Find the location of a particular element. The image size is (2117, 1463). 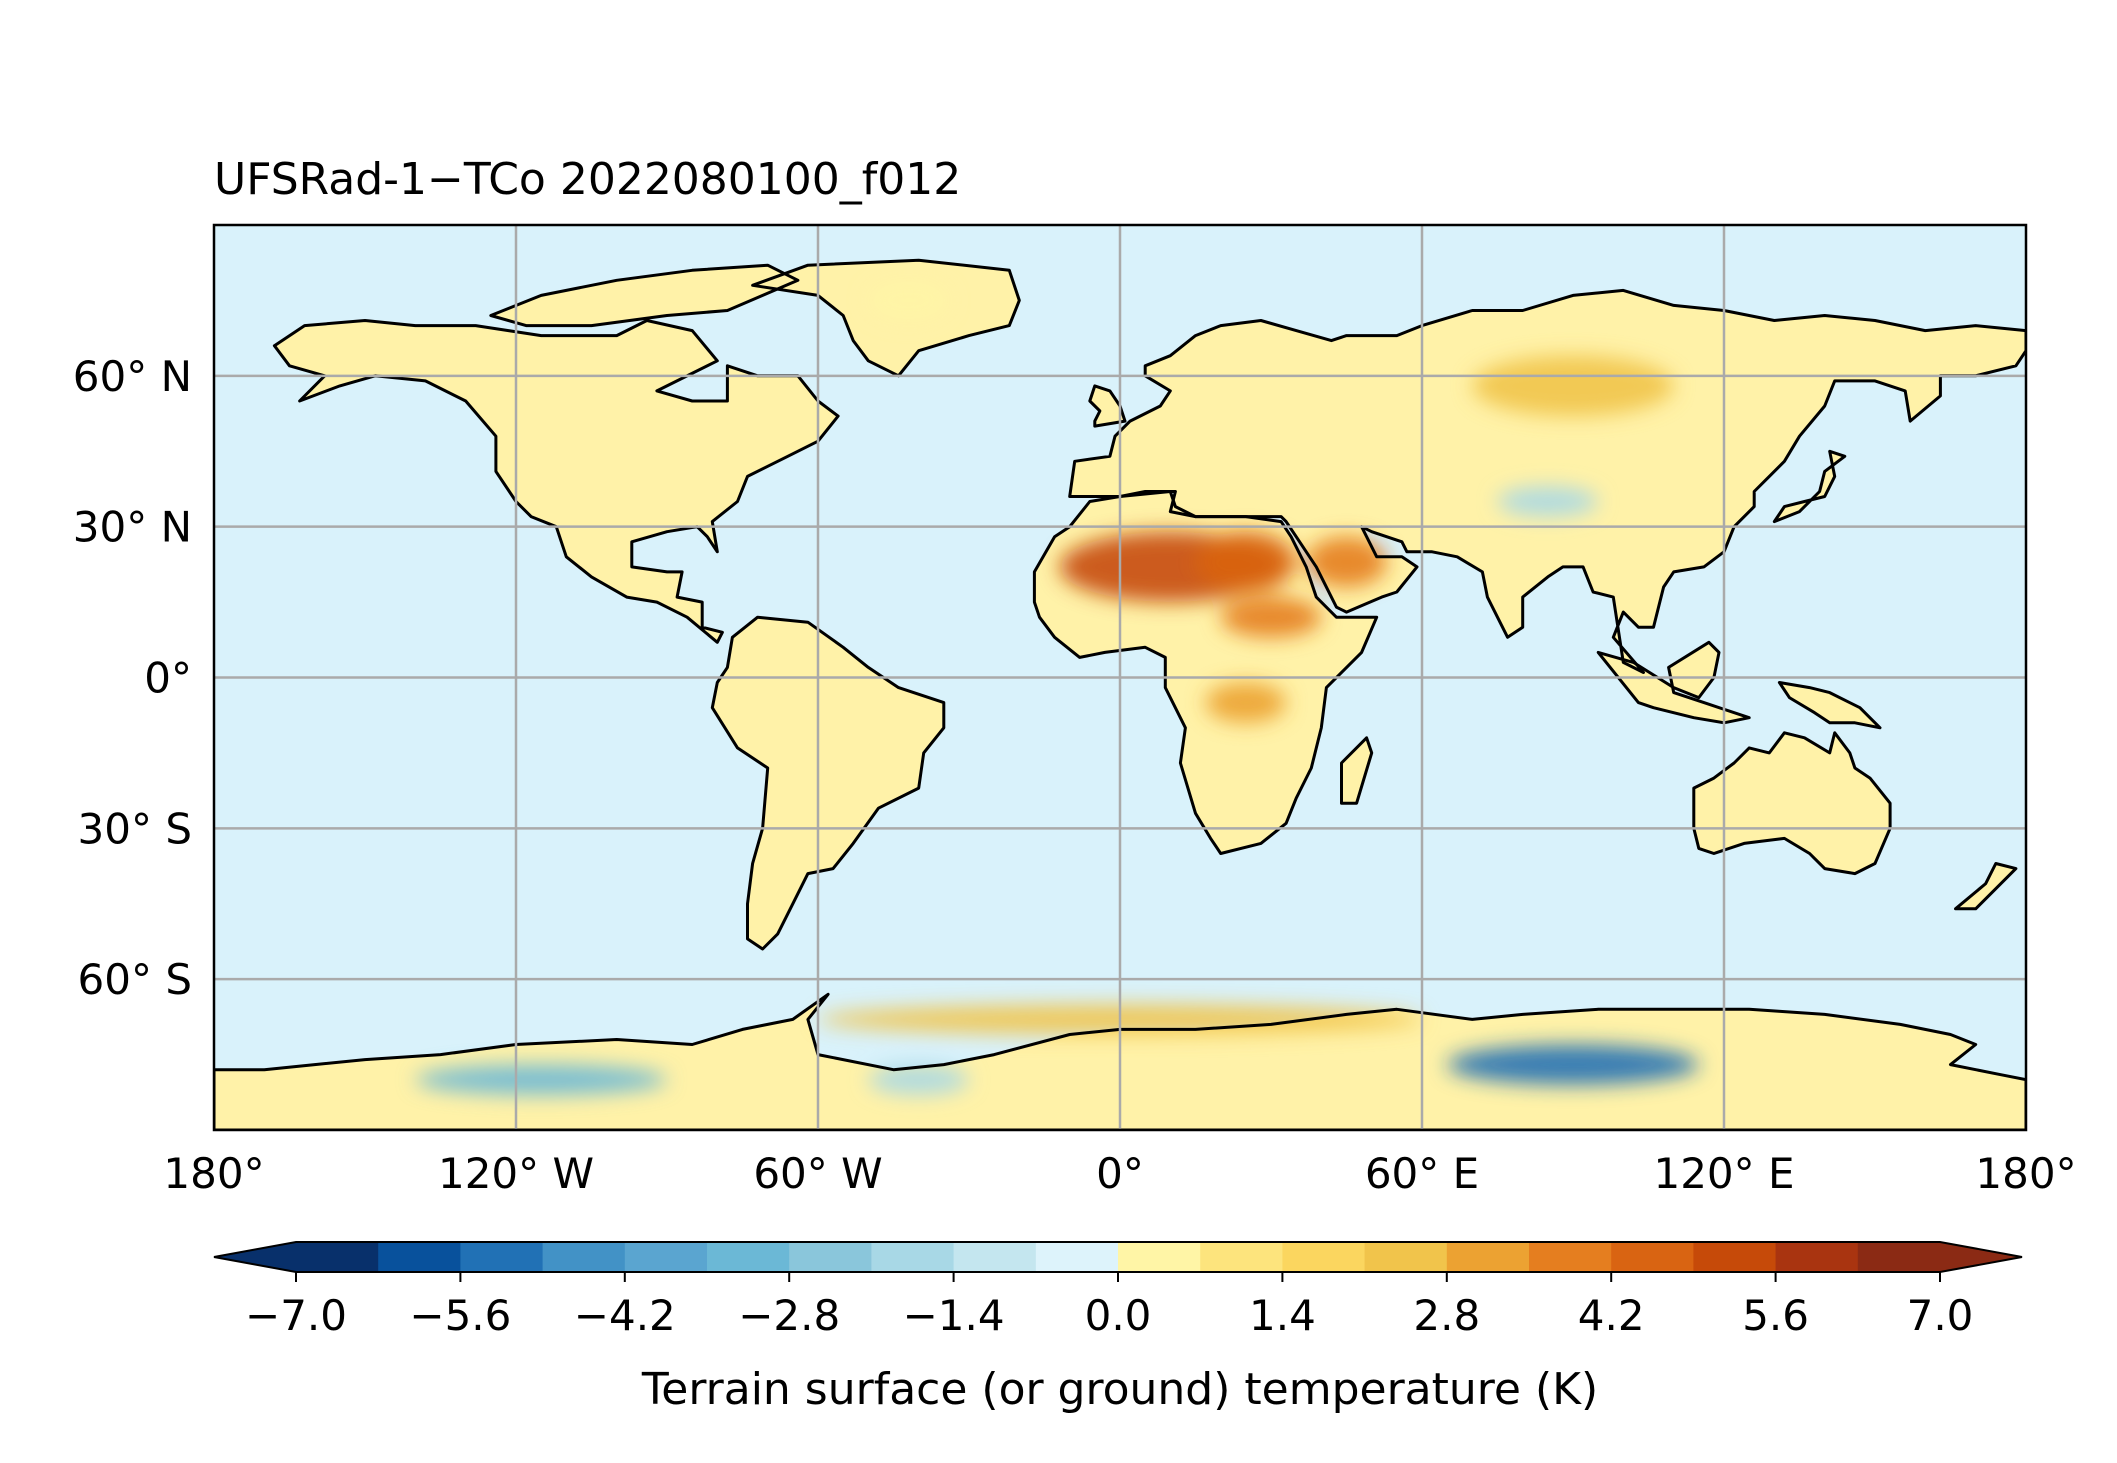

colorbar-tick-label: 1.4 is located at coordinates (1282, 1315).